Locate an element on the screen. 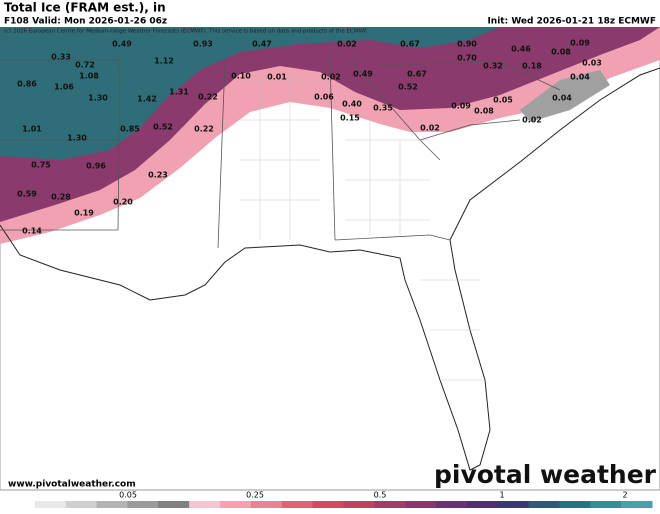  point-label: 0.20 is located at coordinates (123, 202).